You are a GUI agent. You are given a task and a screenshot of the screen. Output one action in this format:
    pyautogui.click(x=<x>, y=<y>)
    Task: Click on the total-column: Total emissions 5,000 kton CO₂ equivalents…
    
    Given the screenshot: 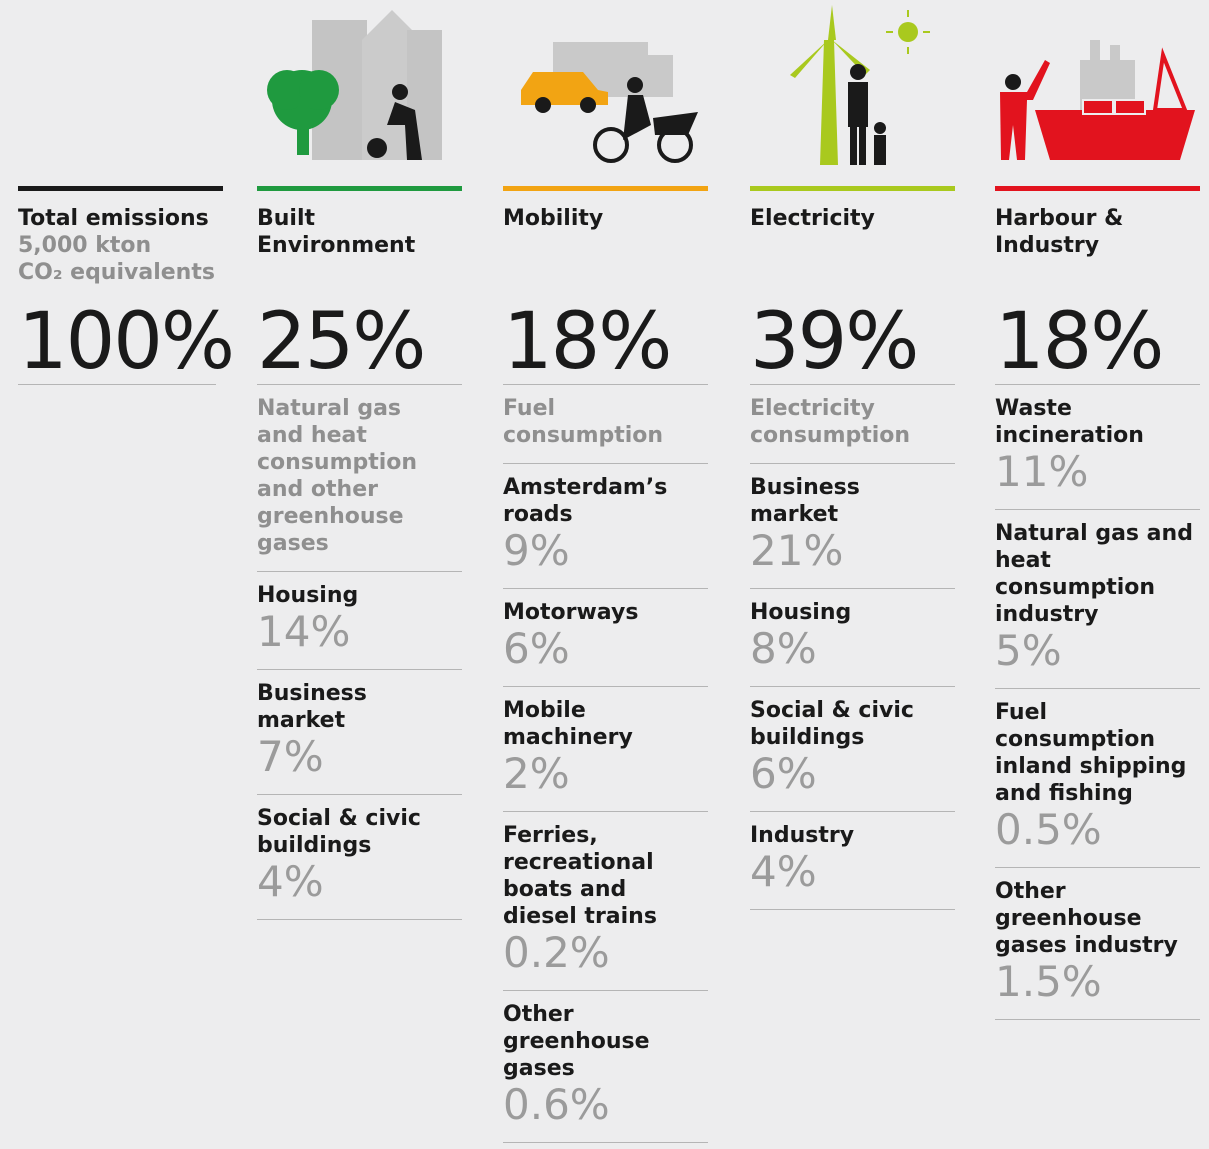 What is the action you would take?
    pyautogui.click(x=126, y=286)
    